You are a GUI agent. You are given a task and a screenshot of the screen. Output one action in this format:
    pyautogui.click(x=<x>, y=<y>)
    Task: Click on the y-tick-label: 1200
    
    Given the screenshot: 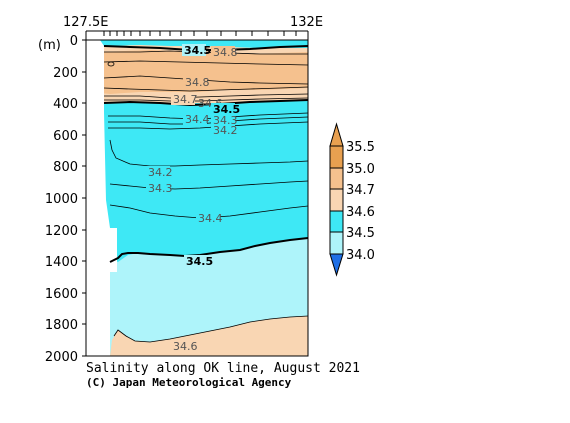 What is the action you would take?
    pyautogui.click(x=61, y=231)
    